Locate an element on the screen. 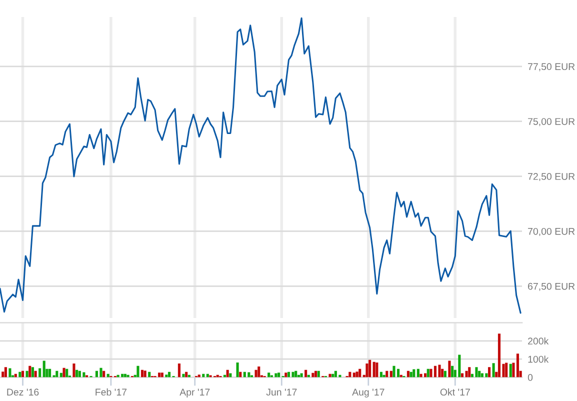  x-tick-label: Dez '16 is located at coordinates (23, 392).